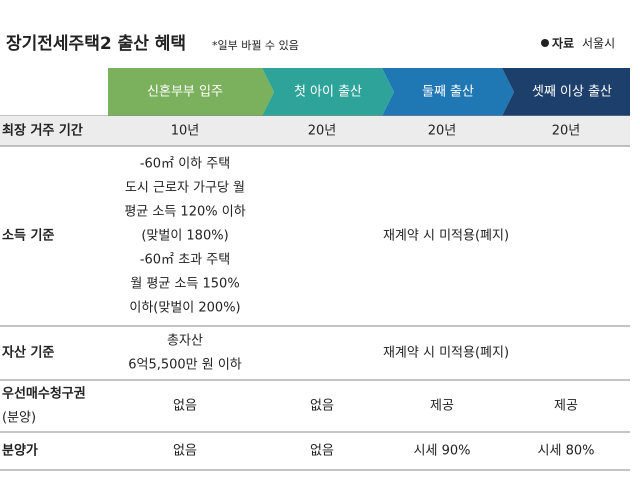  Describe the element at coordinates (42, 131) in the screenshot. I see `row-label: 최장 거주 기간` at that location.